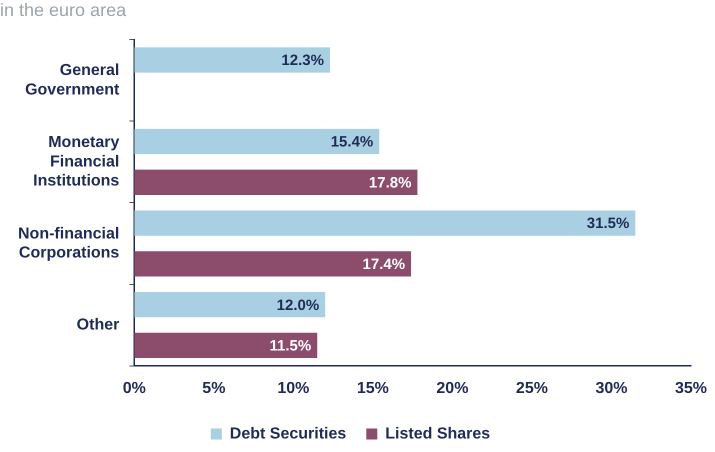  I want to click on x-tick-label: 20%, so click(452, 388).